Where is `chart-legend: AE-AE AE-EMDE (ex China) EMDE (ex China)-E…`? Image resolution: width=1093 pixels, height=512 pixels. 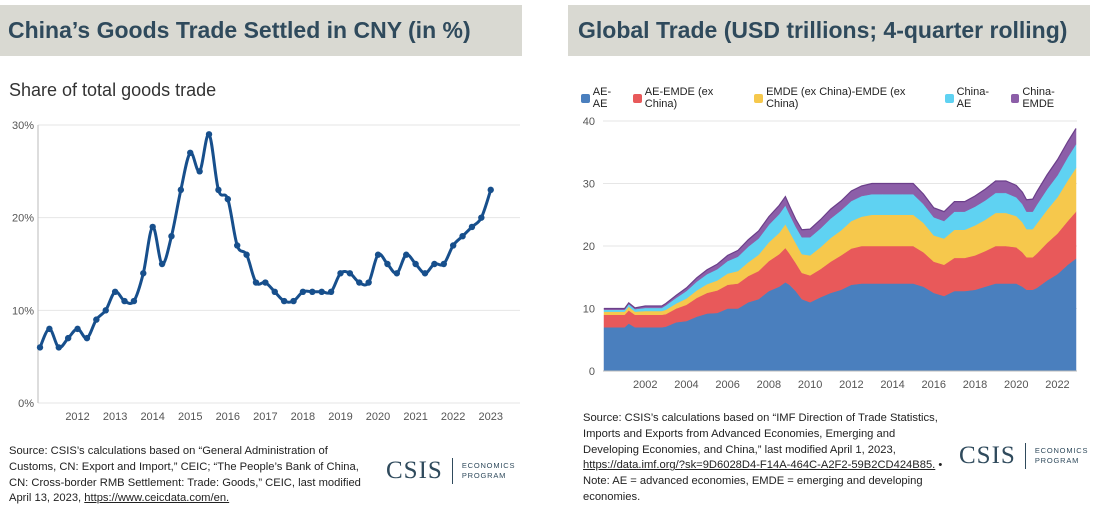
chart-legend: AE-AE AE-EMDE (ex China) EMDE (ex China)-E… is located at coordinates (837, 98).